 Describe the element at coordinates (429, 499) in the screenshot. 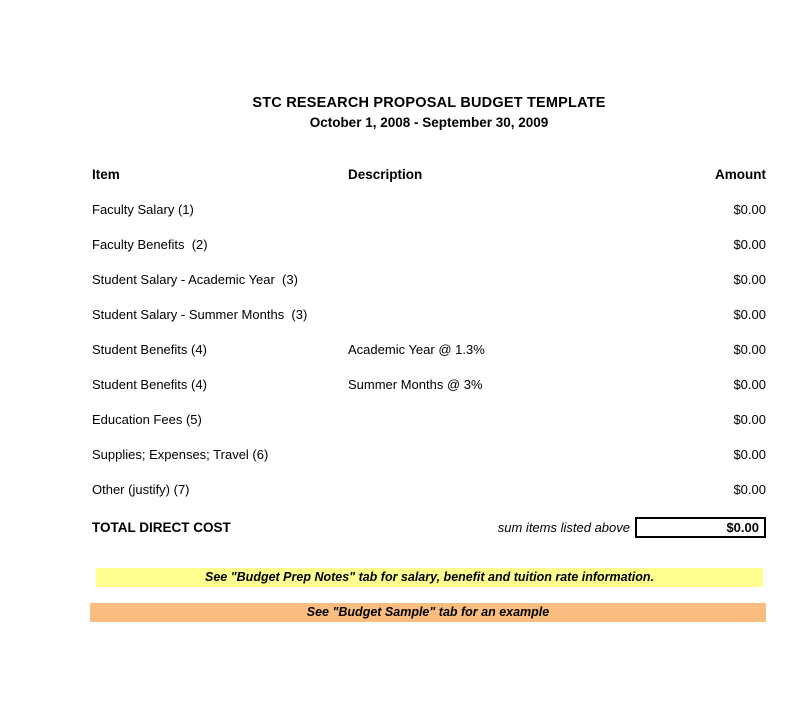

I see `table-row: Other (justify) (7) $0.00` at that location.